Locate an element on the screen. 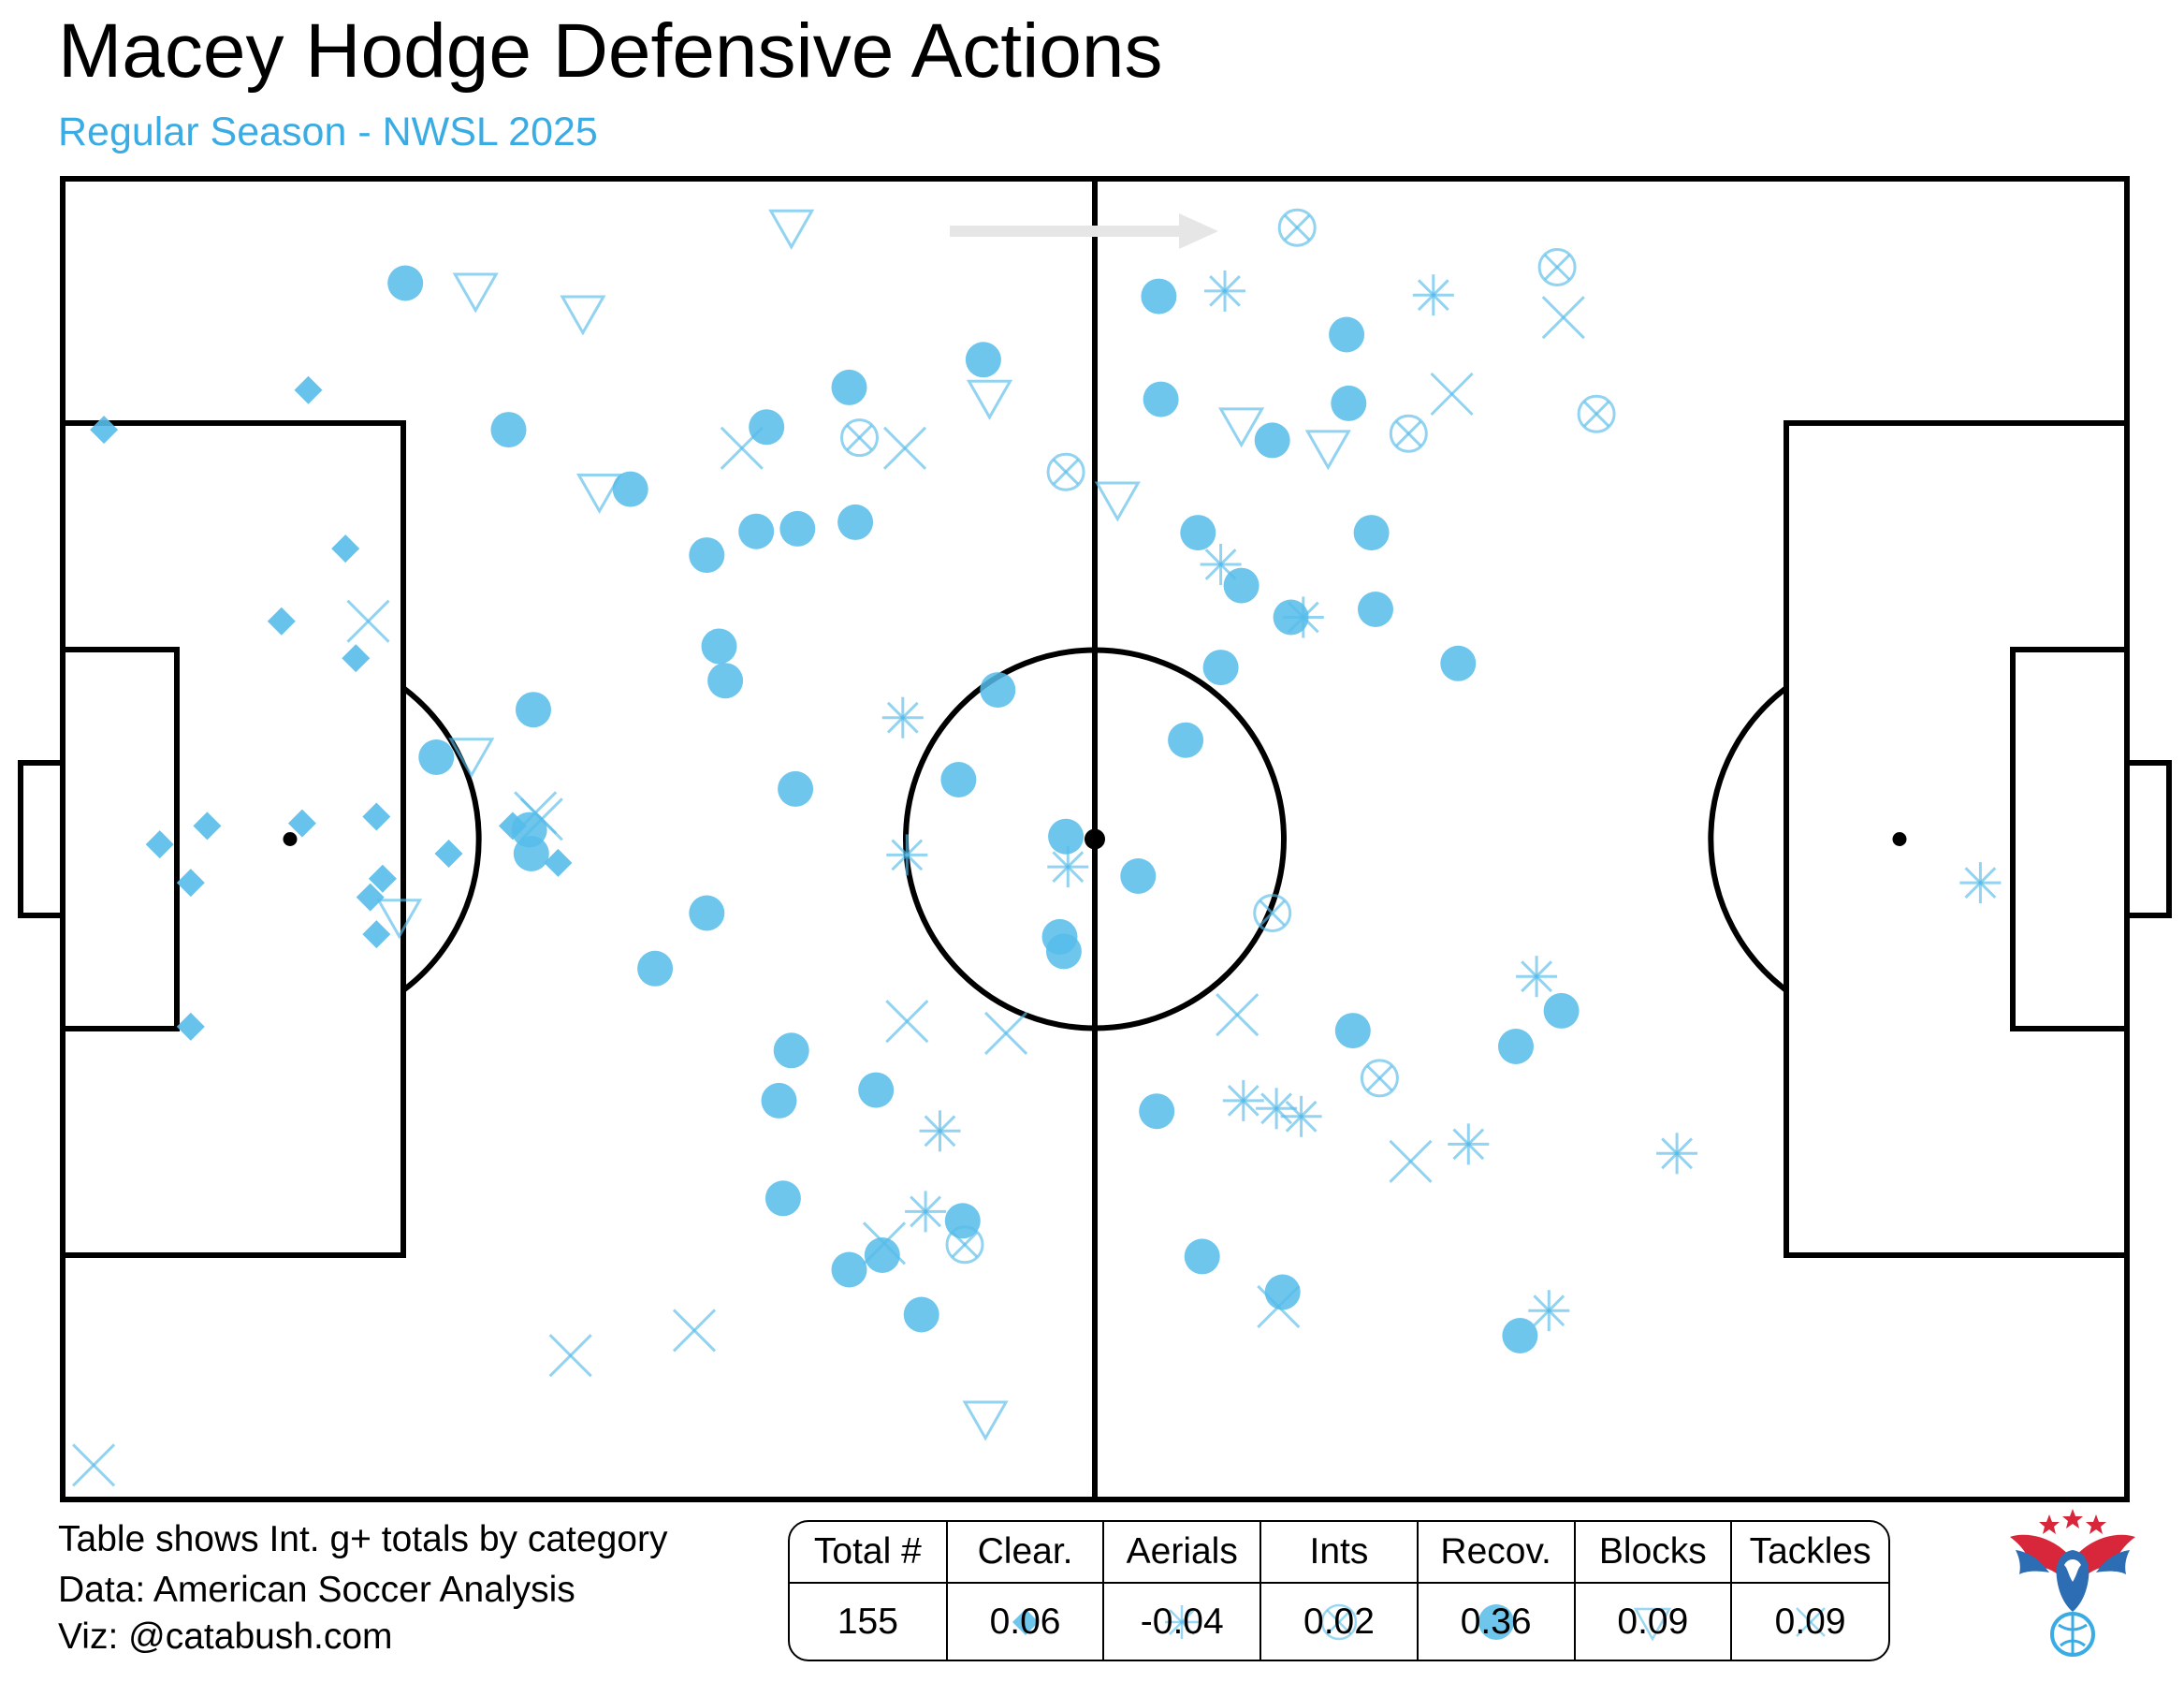 The width and height of the screenshot is (2184, 1682). value-total: 155 is located at coordinates (867, 1621).